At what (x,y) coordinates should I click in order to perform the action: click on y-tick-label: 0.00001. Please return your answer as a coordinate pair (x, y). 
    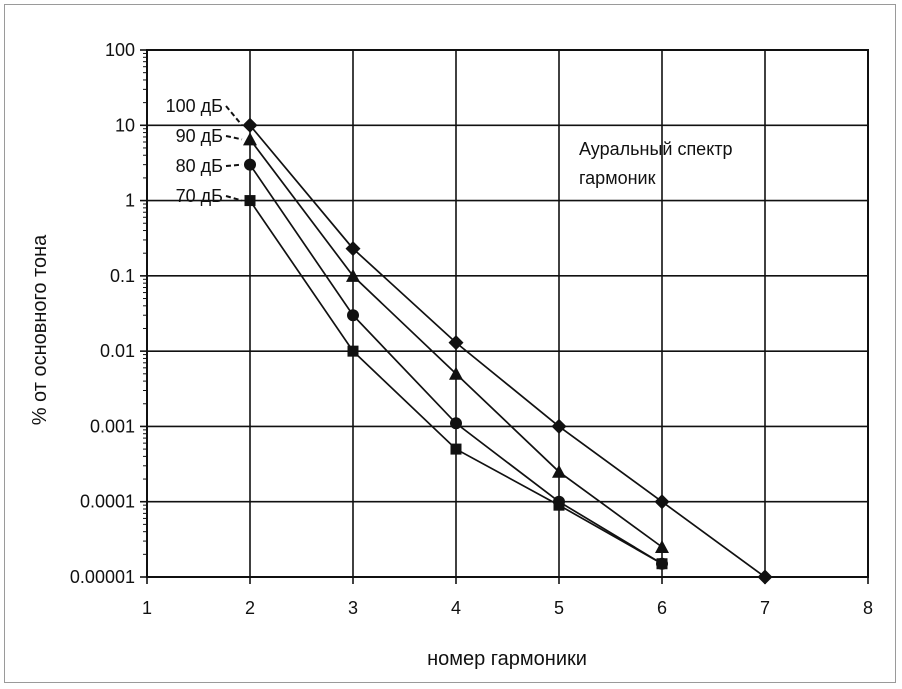
    Looking at the image, I should click on (102, 577).